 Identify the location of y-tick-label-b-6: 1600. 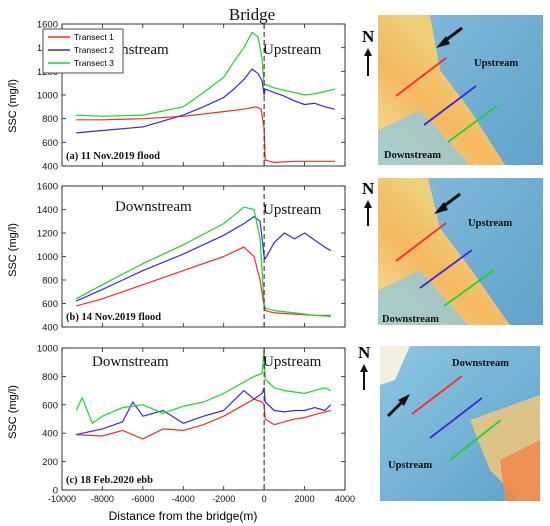
(47, 187).